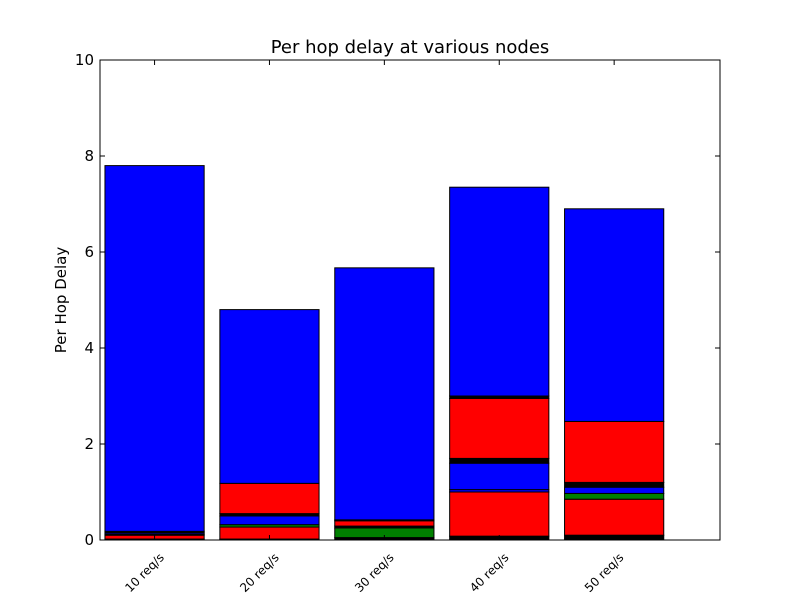 This screenshot has height=600, width=800. I want to click on y-tick-label: 0, so click(89, 540).